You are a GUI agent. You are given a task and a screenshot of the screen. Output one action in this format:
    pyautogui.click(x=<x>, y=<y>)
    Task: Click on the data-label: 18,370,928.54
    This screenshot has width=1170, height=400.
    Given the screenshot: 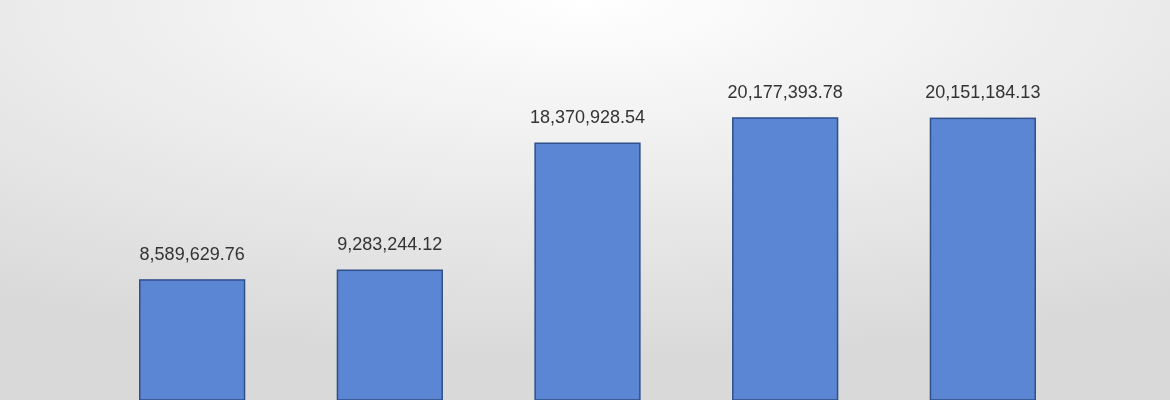 What is the action you would take?
    pyautogui.click(x=587, y=117)
    